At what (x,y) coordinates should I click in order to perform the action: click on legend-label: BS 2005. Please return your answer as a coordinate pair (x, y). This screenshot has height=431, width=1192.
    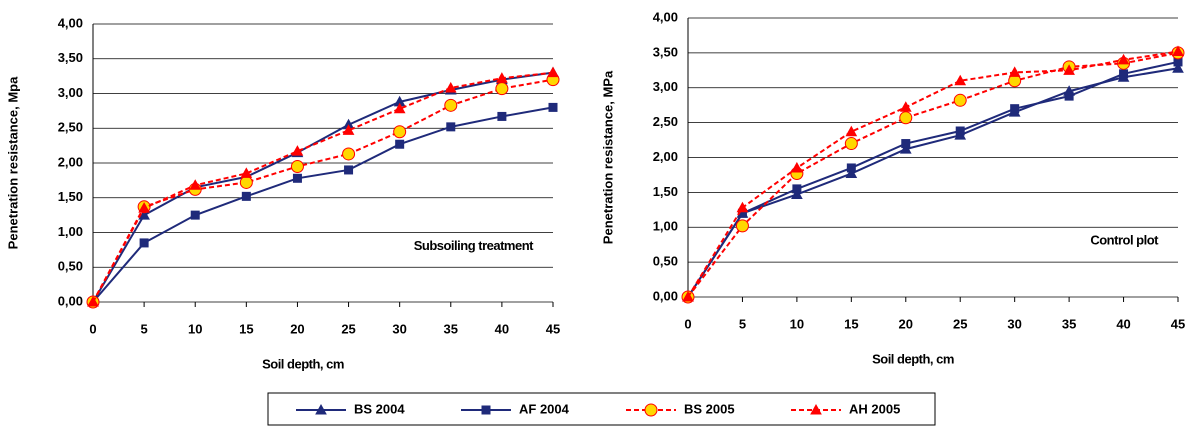
    Looking at the image, I should click on (709, 408).